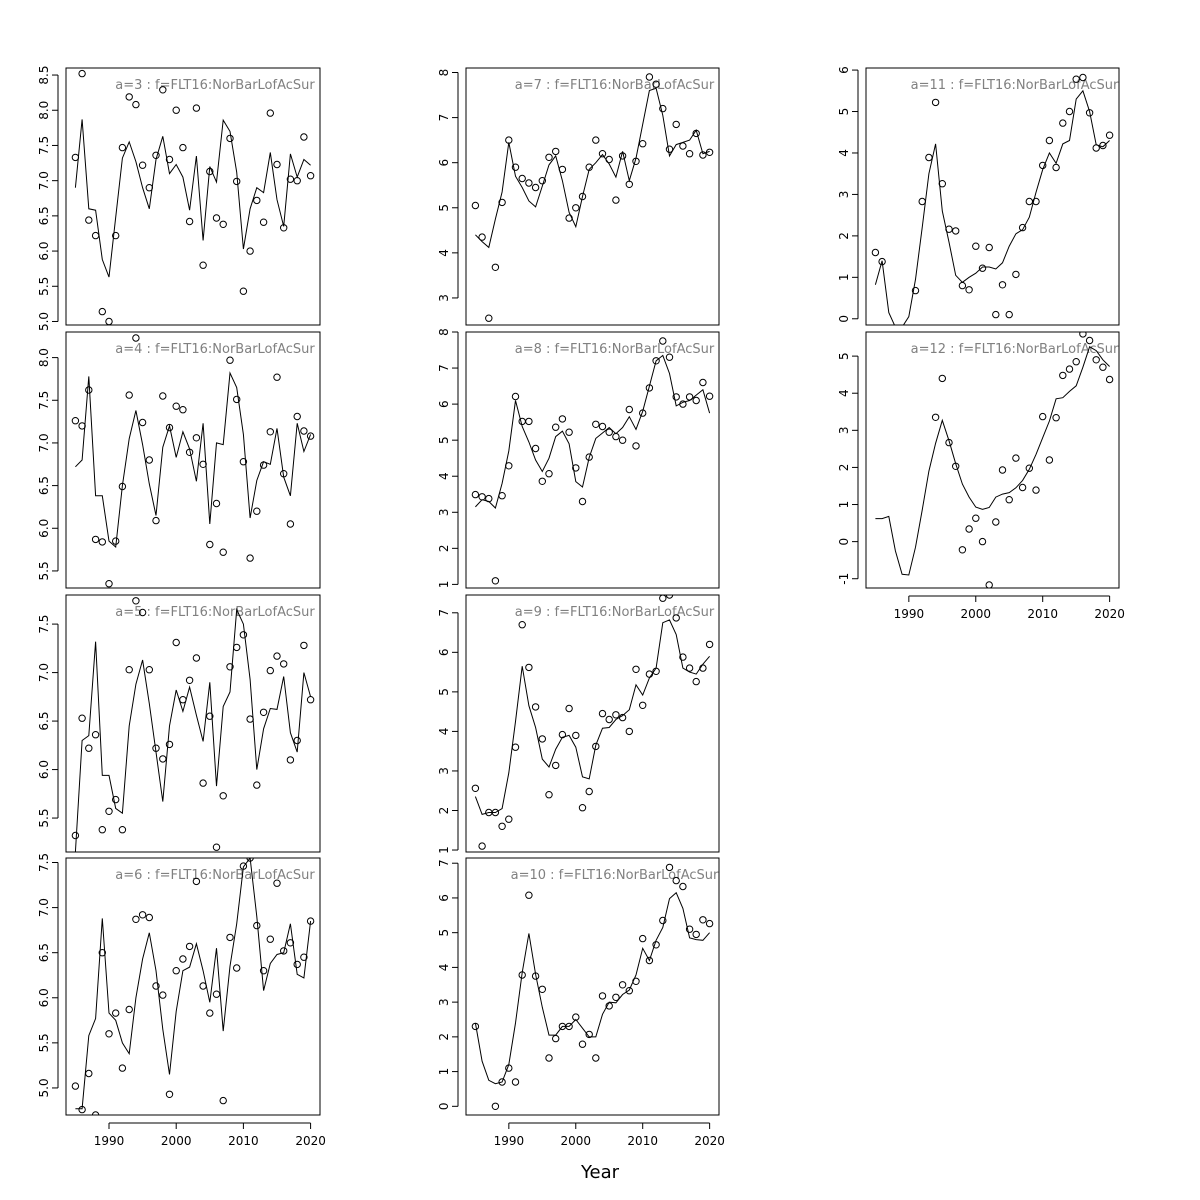  I want to click on y-tick-label: 0, so click(844, 542).